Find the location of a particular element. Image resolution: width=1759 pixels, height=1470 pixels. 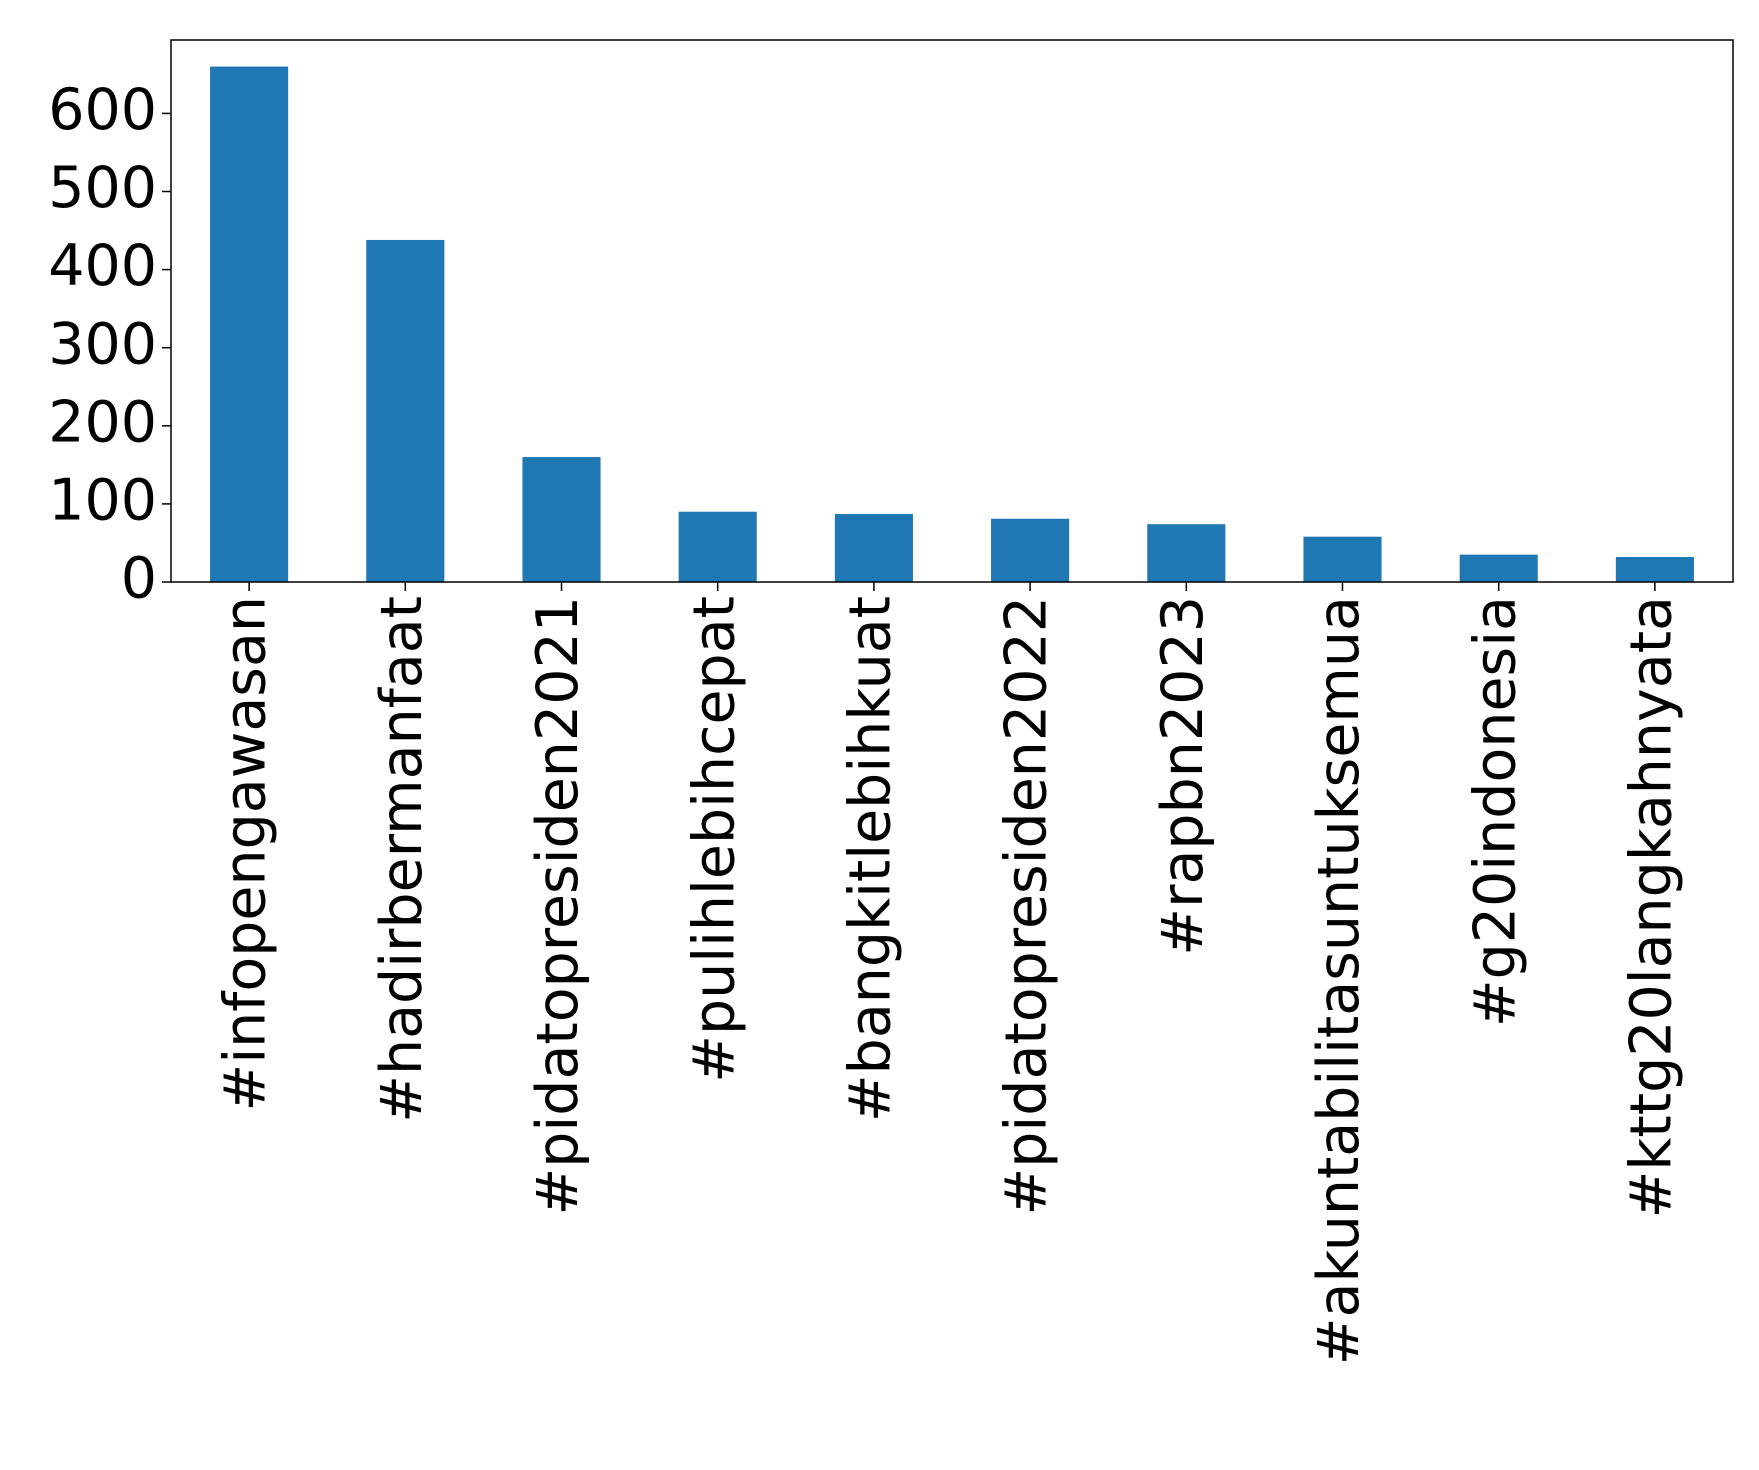

x-tick-label: #g20indonesia is located at coordinates (1495, 811).